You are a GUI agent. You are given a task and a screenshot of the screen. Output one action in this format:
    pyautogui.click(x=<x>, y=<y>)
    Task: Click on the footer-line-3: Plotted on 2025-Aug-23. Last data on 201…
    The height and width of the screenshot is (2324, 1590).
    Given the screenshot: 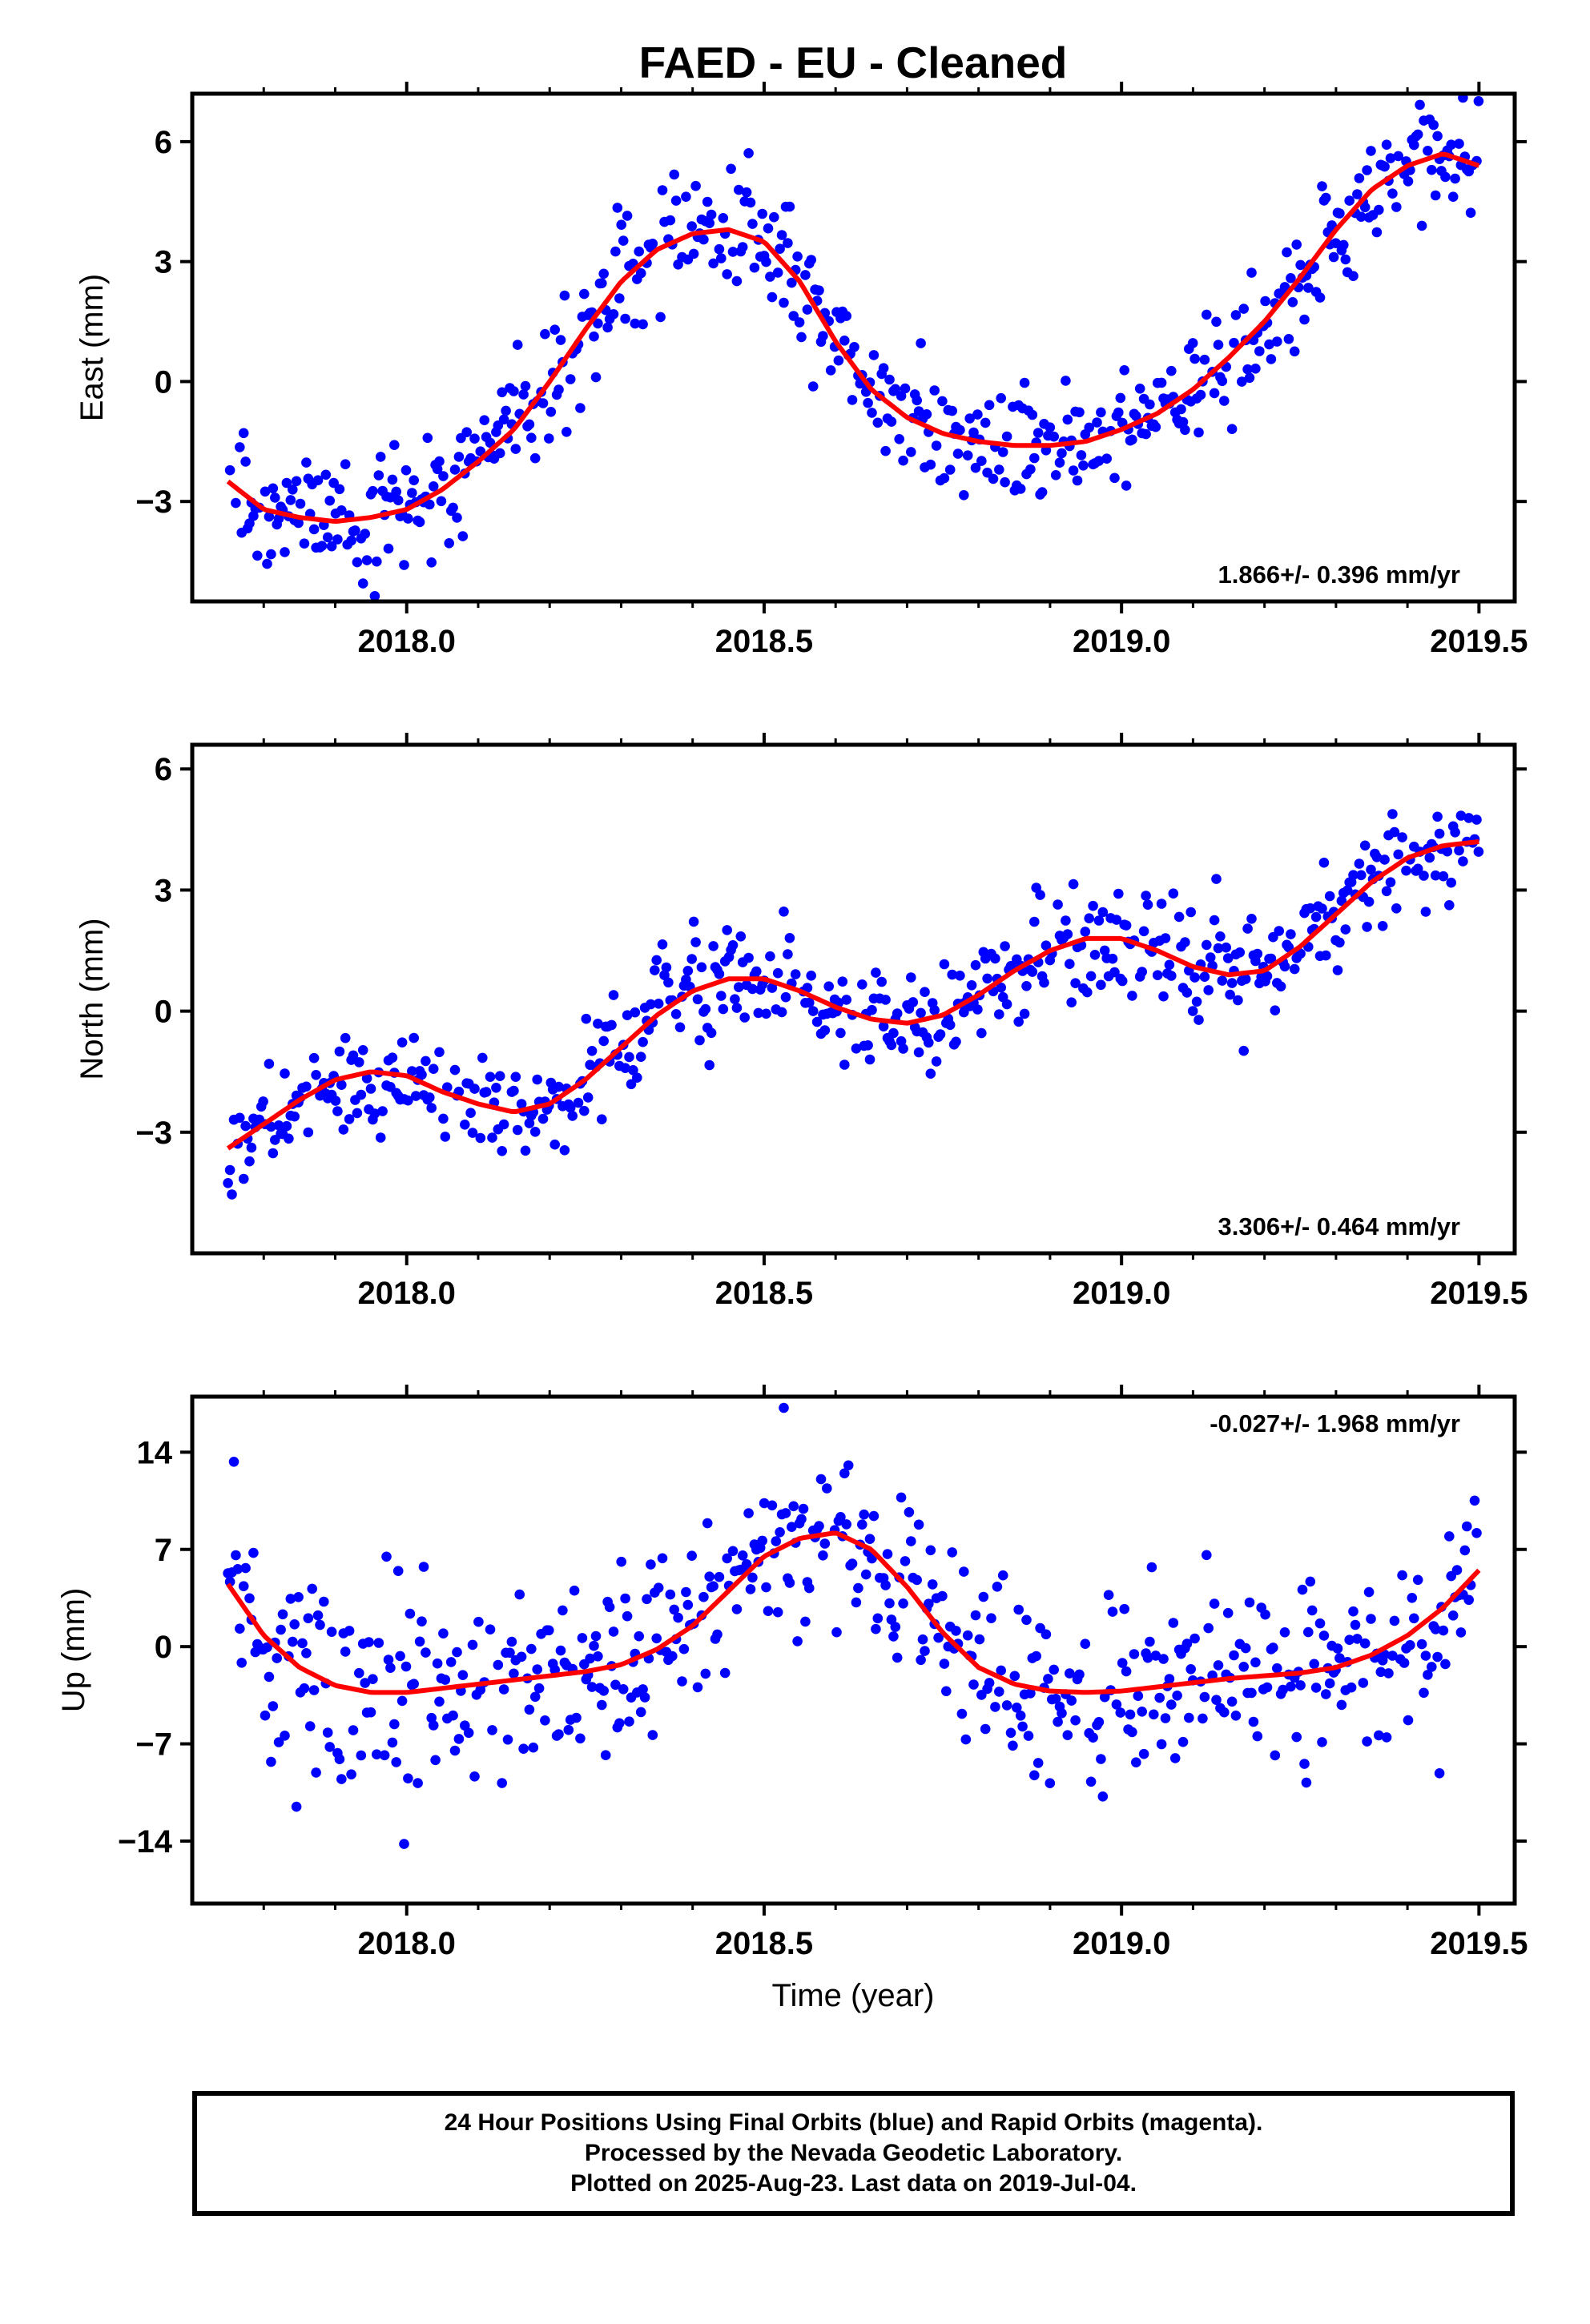 What is the action you would take?
    pyautogui.click(x=853, y=2183)
    